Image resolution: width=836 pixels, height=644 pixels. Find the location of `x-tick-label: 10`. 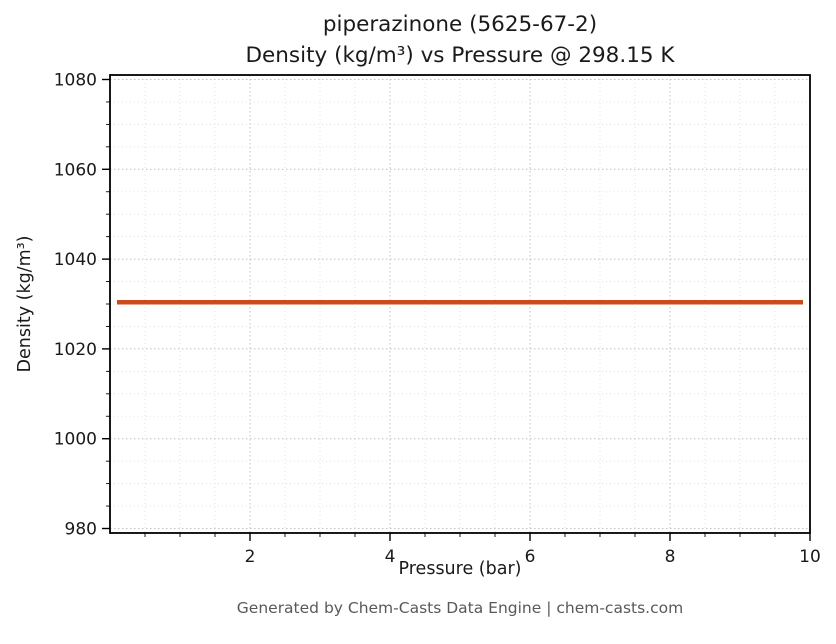

x-tick-label: 10 is located at coordinates (810, 557).